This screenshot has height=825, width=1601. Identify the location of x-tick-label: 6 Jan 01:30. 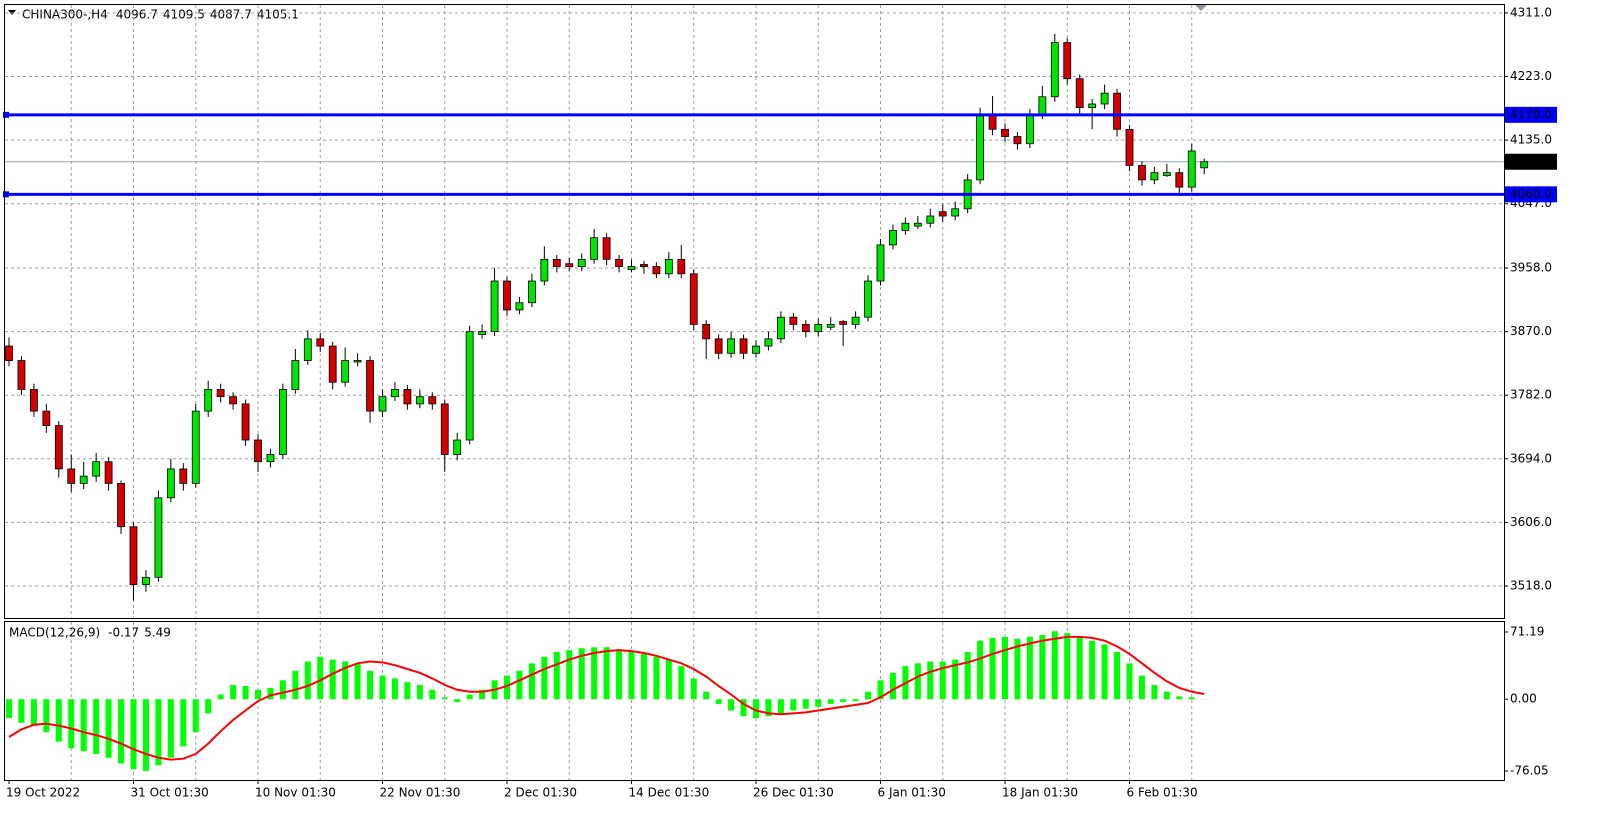
(912, 793).